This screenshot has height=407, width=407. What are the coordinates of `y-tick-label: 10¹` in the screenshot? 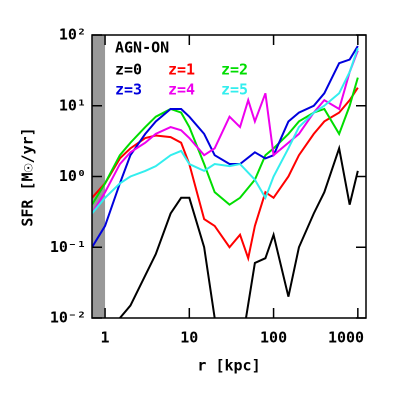 It's located at (72, 105).